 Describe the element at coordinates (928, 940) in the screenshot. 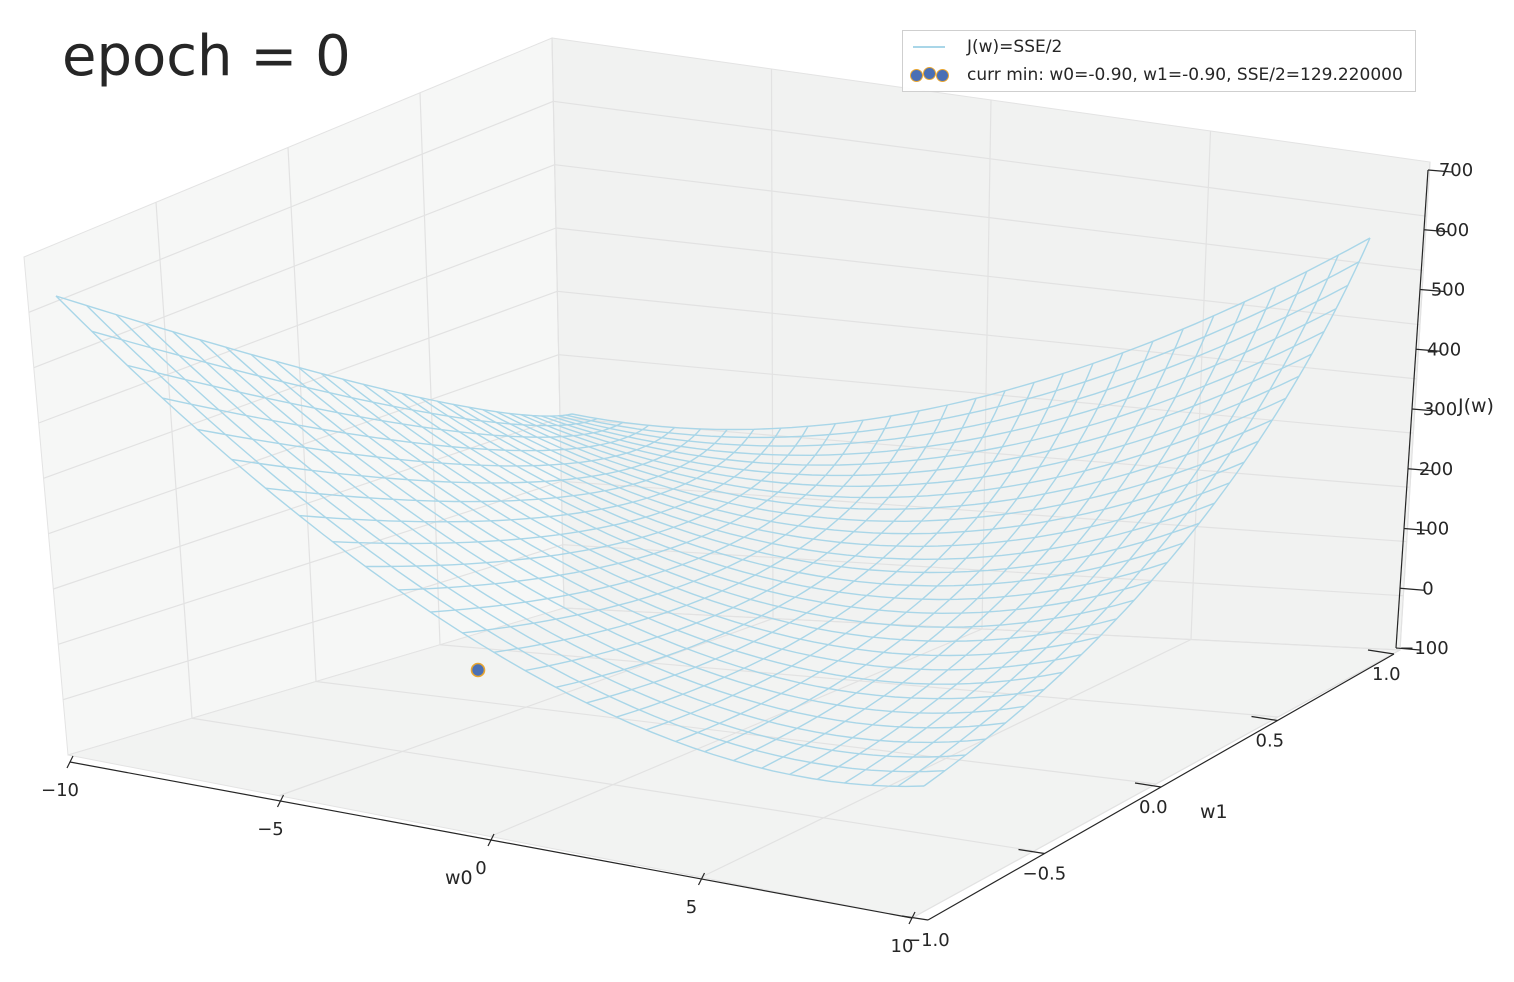

I see `w1-tick-label-0: −1.0` at that location.